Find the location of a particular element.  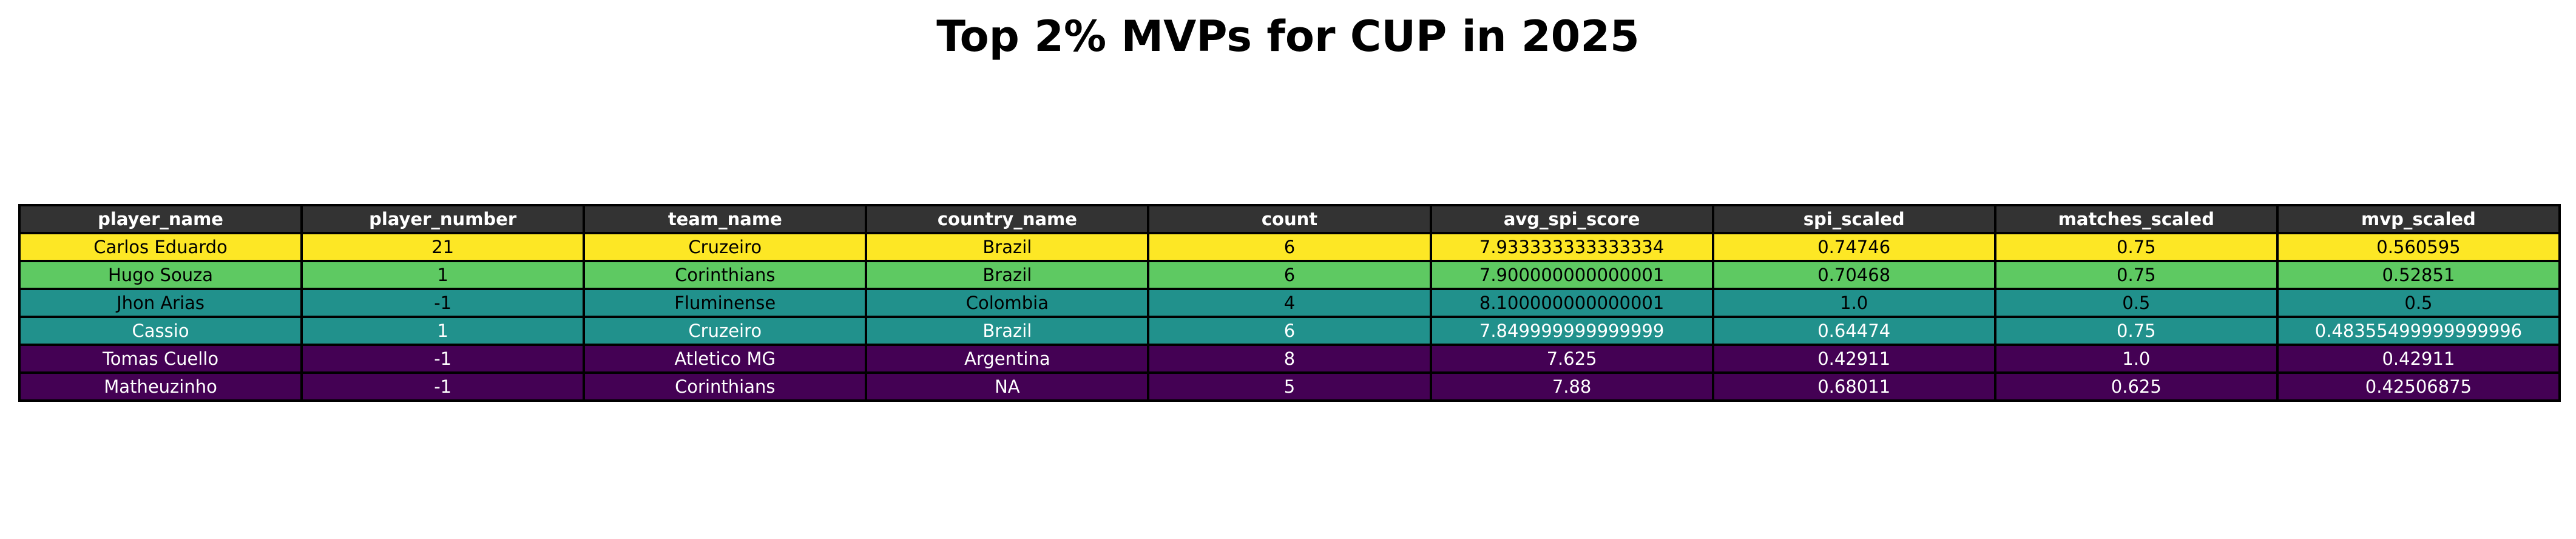

column-header-spi-scaled: spi_scaled is located at coordinates (1853, 219).